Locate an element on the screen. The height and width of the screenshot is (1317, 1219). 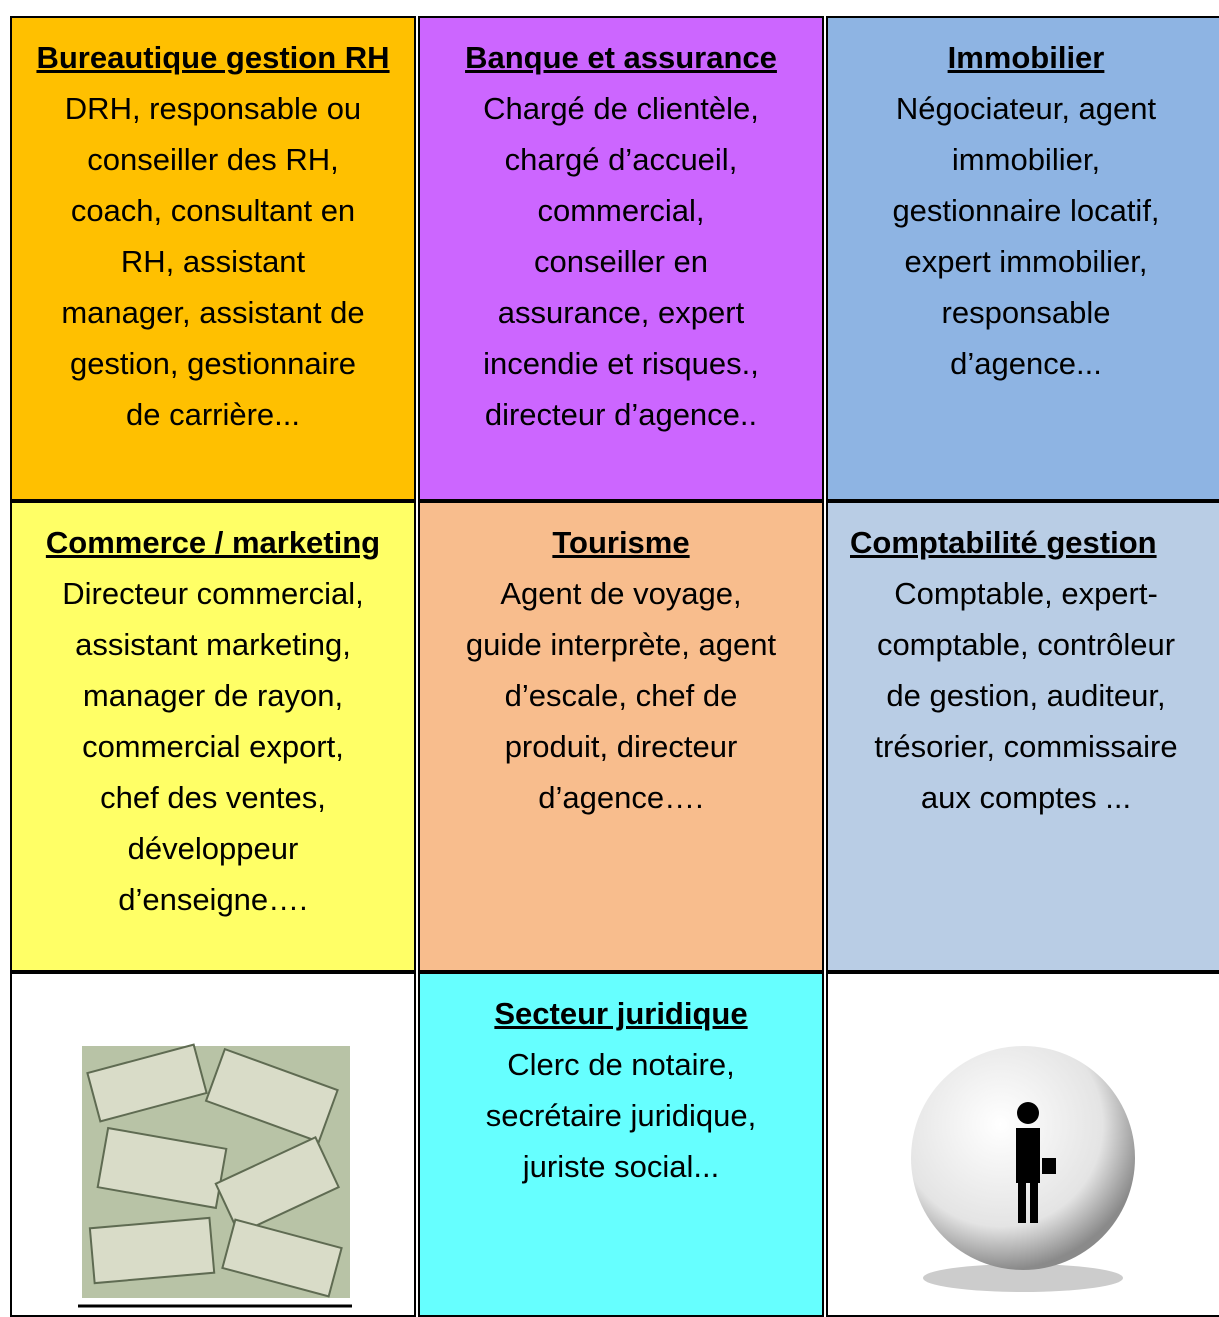
cell-text: commercial, is located at coordinates (621, 210).